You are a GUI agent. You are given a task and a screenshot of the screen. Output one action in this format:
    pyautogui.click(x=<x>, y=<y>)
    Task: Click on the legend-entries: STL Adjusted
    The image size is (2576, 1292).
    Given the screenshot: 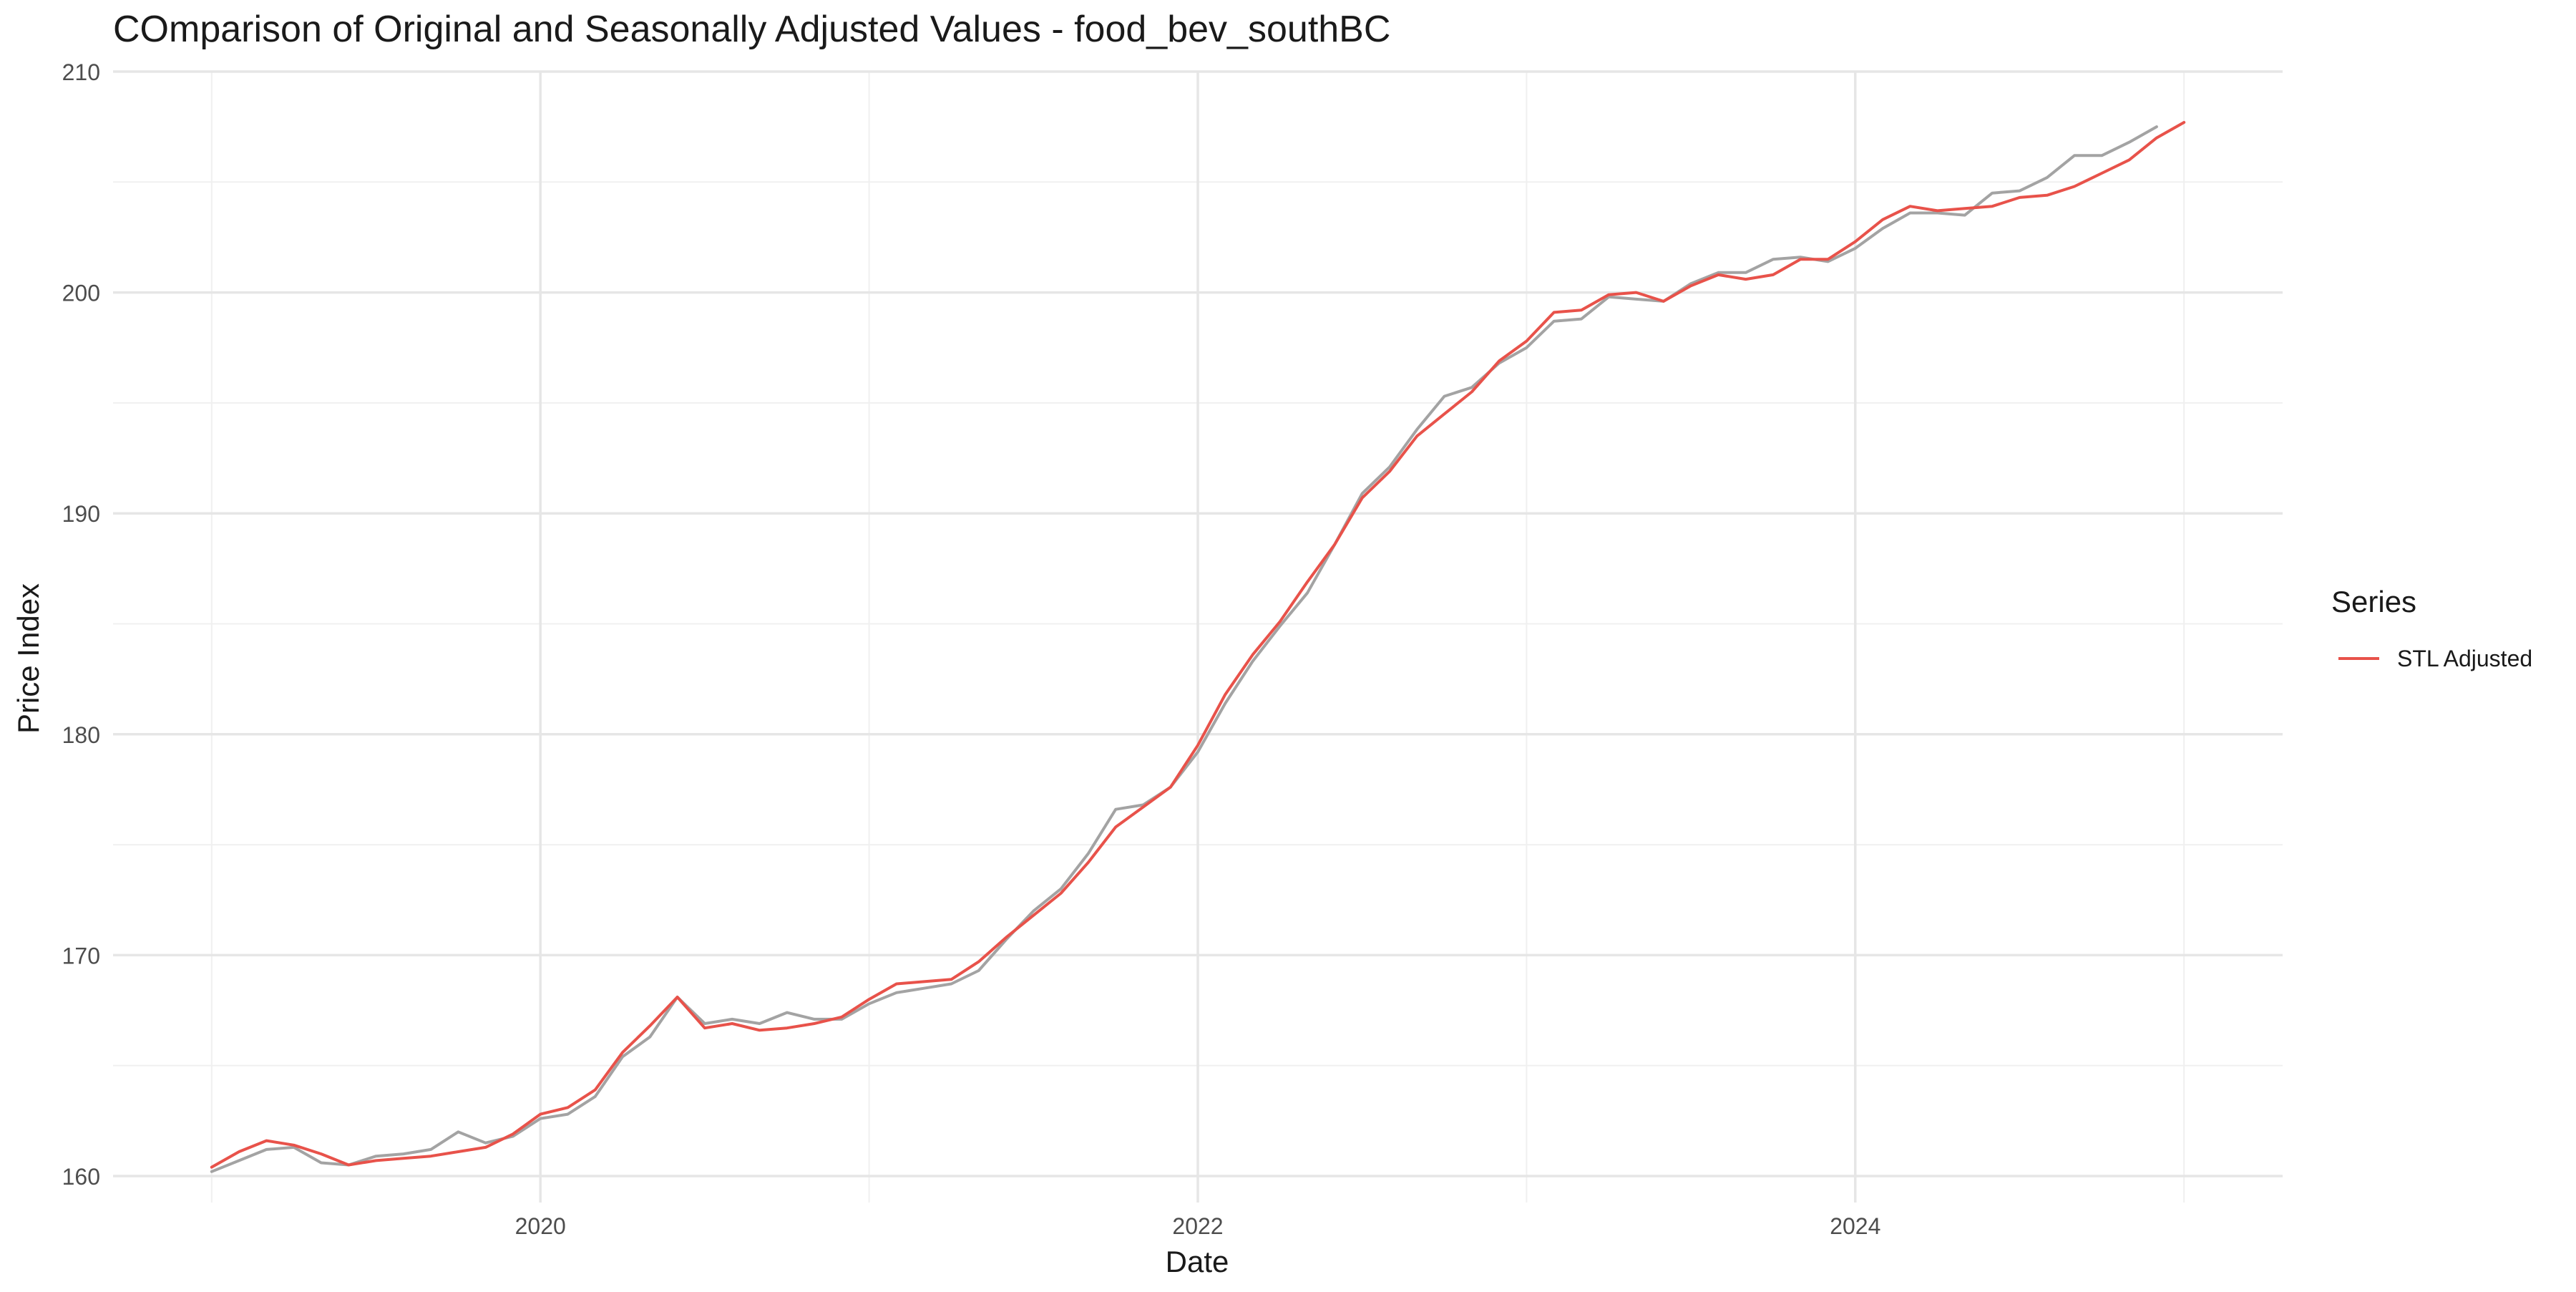 What is the action you would take?
    pyautogui.click(x=2435, y=658)
    